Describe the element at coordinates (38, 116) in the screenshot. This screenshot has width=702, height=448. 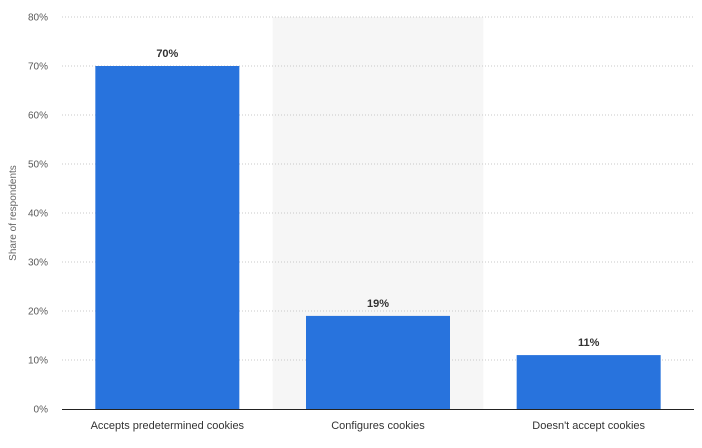
I see `y-tick-label: 60%` at that location.